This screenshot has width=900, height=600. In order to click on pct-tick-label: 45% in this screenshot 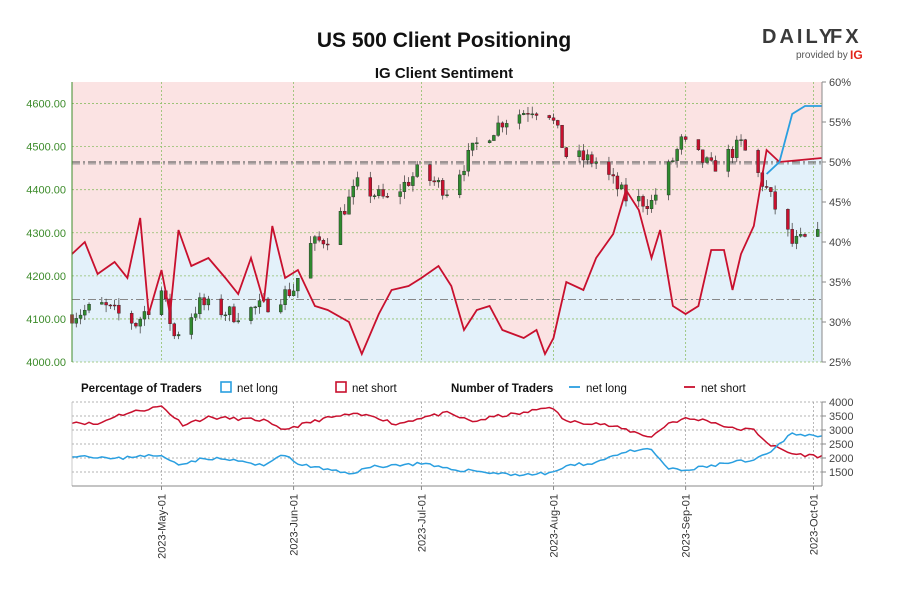, I will do `click(840, 203)`.